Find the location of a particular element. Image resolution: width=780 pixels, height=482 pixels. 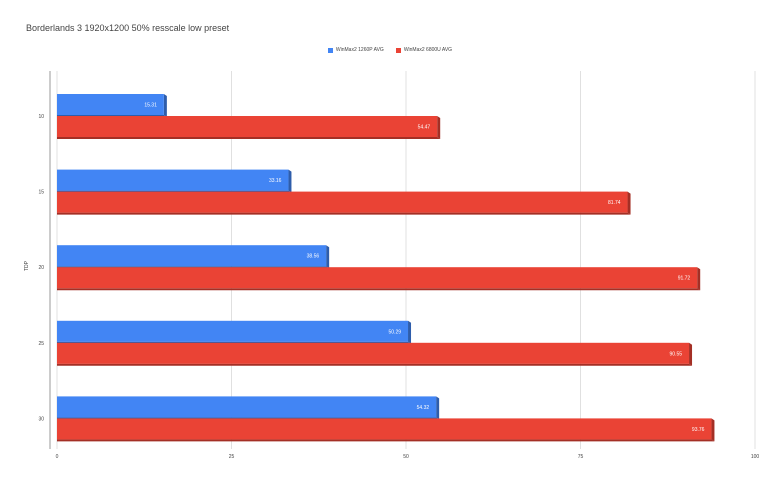

legend-label-series-2: WinMax2 6800U AVG is located at coordinates (428, 50).